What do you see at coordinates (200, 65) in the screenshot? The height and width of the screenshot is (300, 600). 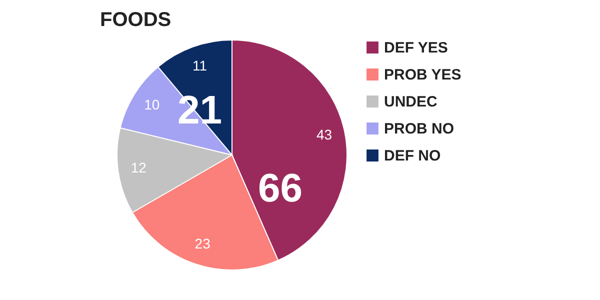 I see `data-label: 11` at bounding box center [200, 65].